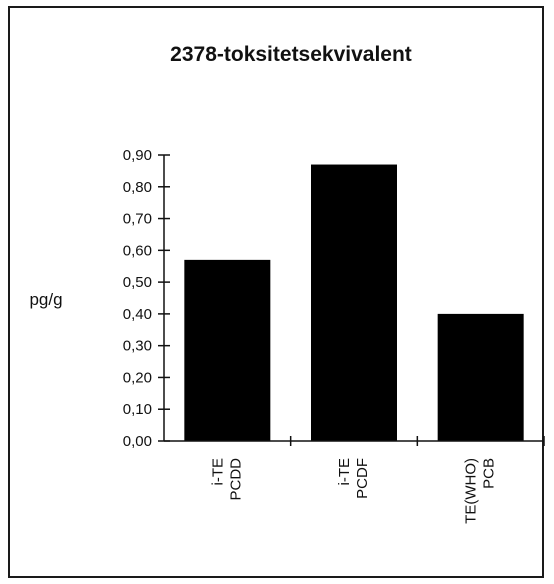 This screenshot has height=584, width=554. Describe the element at coordinates (137, 250) in the screenshot. I see `y-tick-label: 0,60` at that location.